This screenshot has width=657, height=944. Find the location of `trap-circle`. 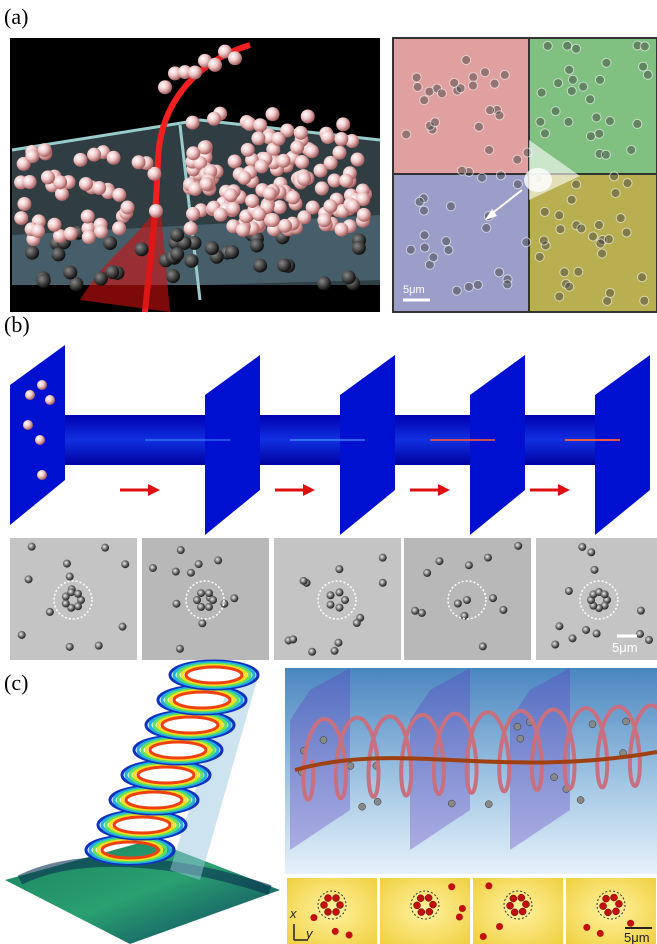

trap-circle is located at coordinates (337, 600).